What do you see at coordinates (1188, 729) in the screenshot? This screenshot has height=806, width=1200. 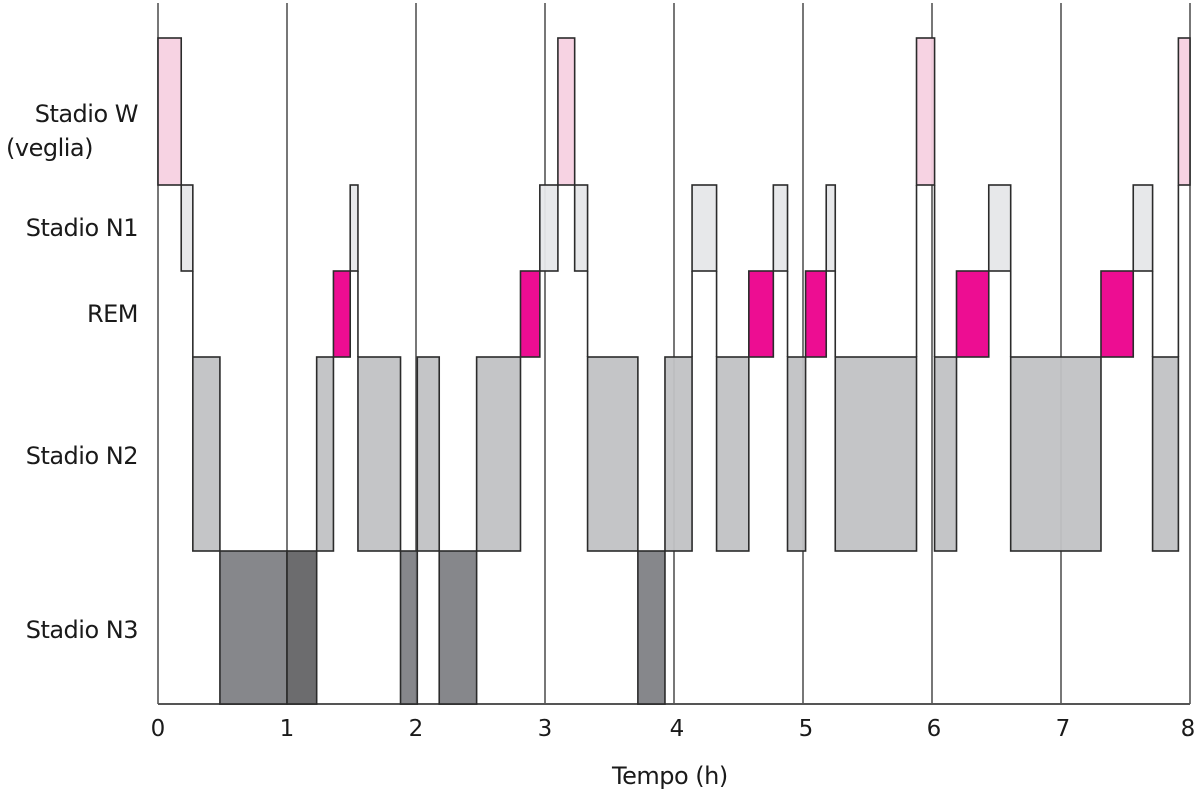 I see `x-tick-8: 8` at bounding box center [1188, 729].